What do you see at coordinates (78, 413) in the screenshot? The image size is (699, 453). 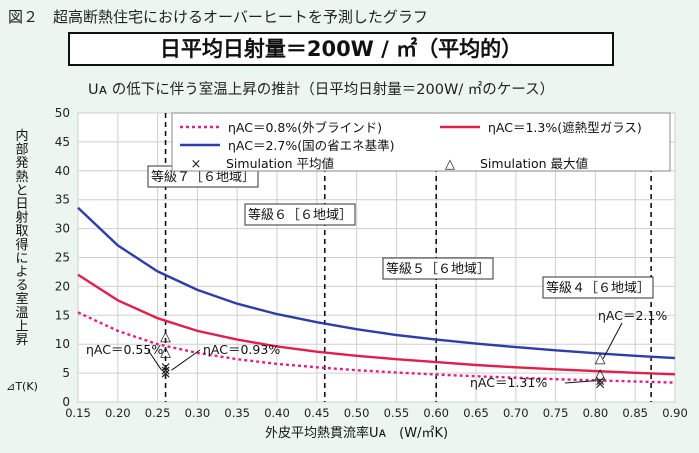 I see `x-tick-label: 0.15` at bounding box center [78, 413].